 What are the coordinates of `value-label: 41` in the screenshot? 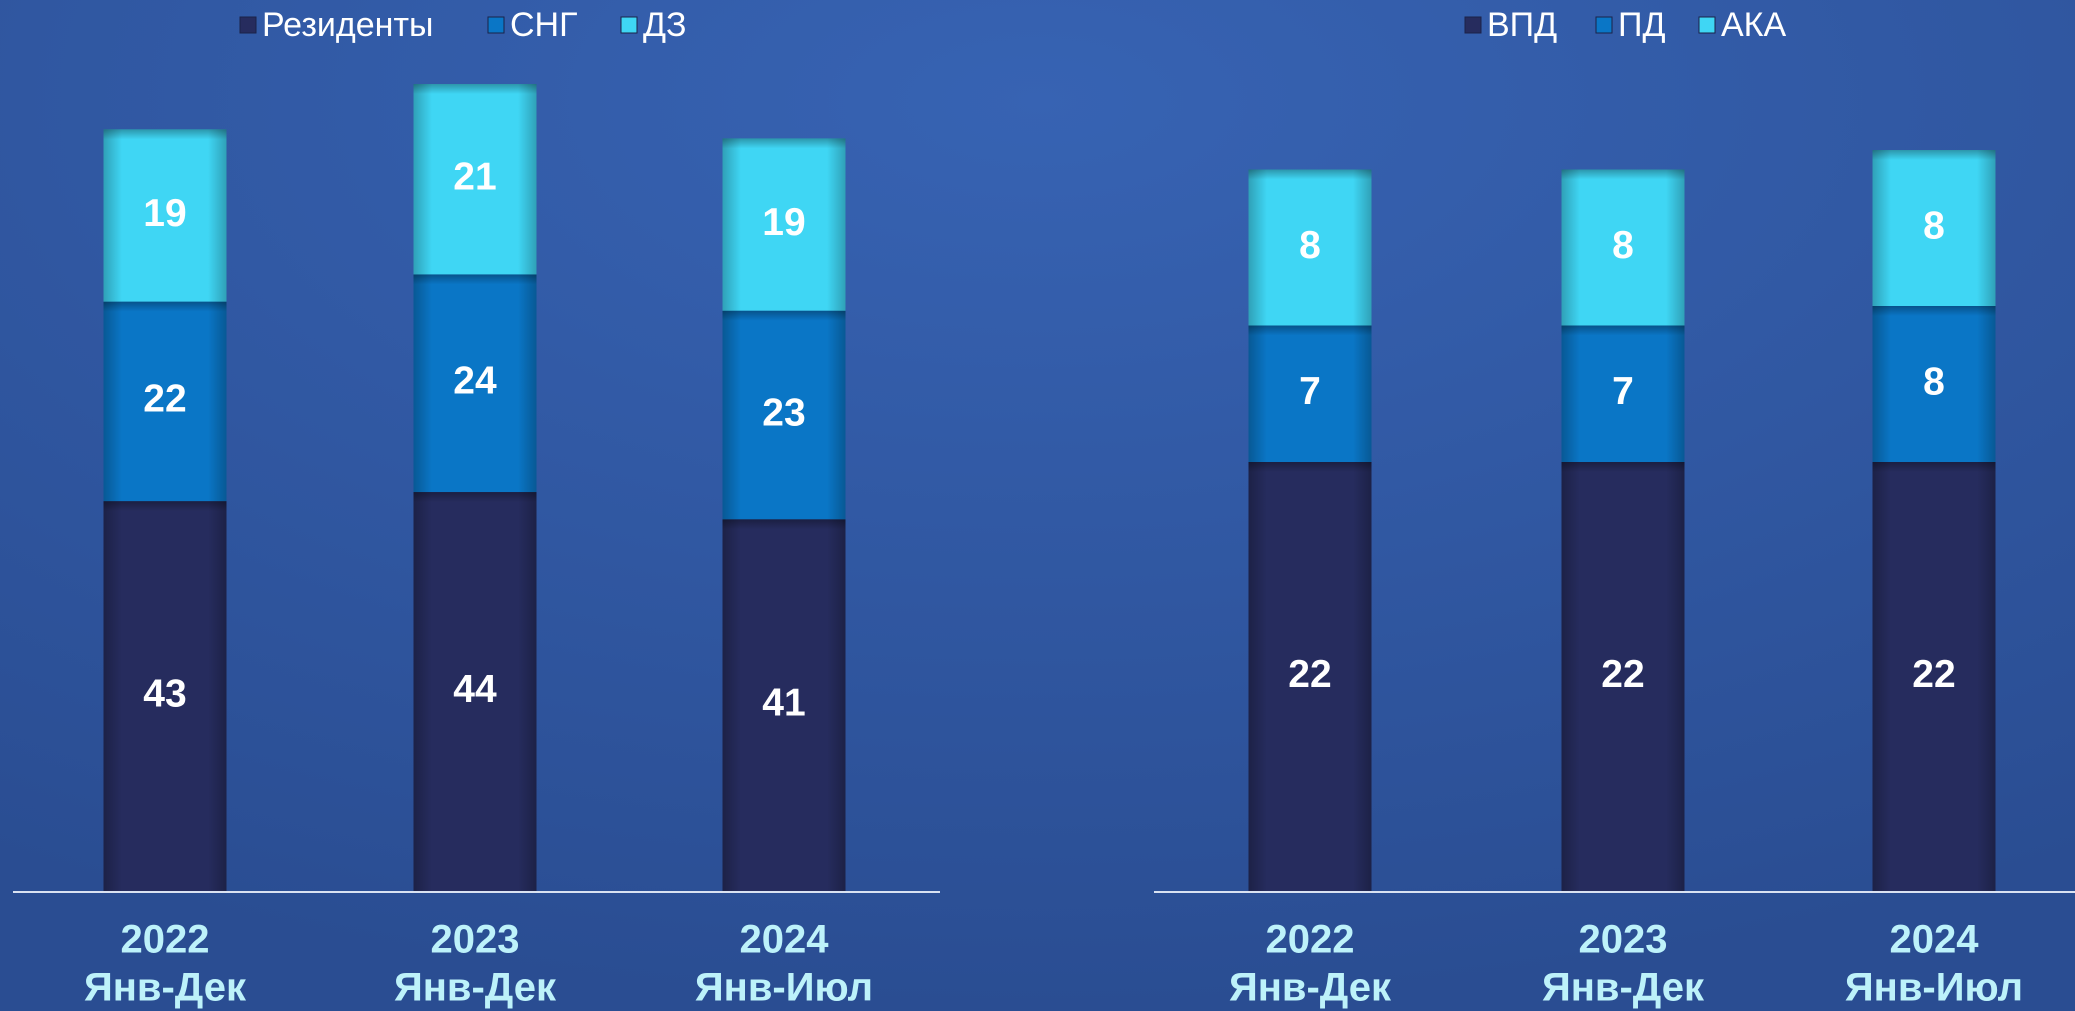 It's located at (783, 702).